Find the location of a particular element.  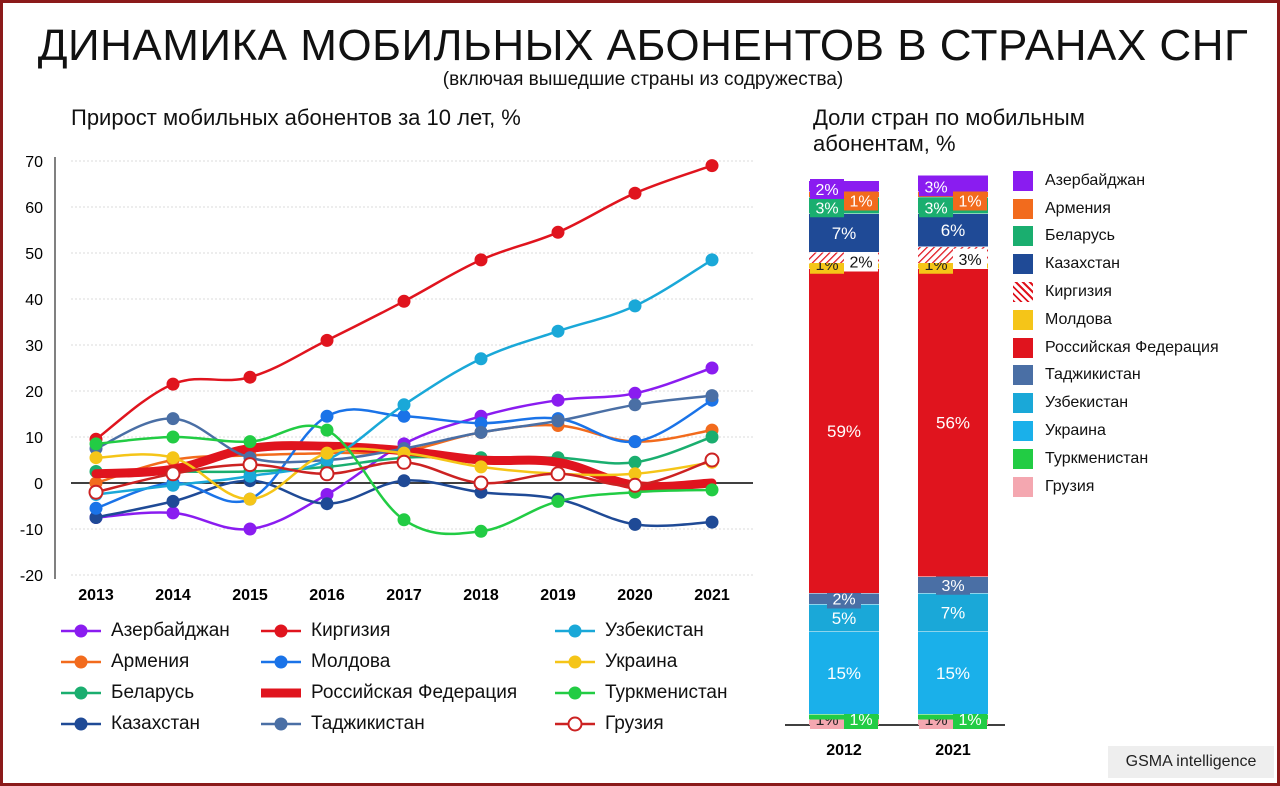

legend-label: Узбекистан is located at coordinates (1087, 403).